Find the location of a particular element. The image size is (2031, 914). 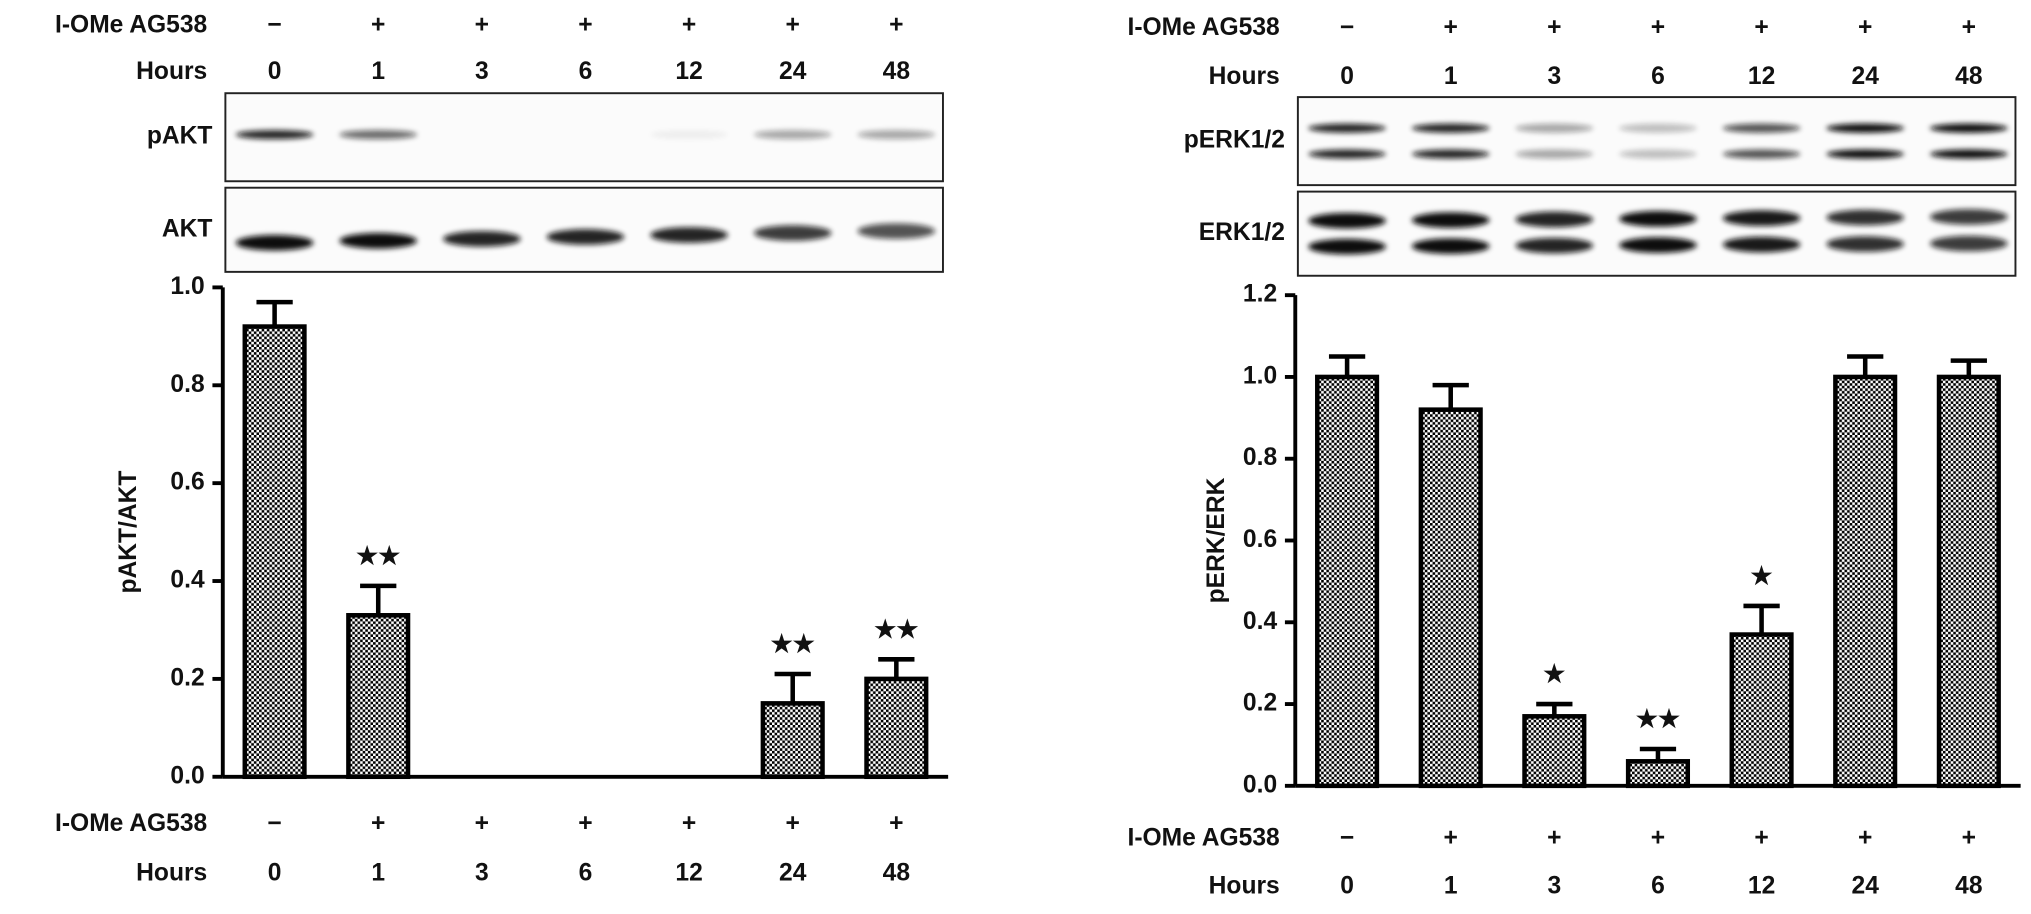

bottom-hours-label: 1 is located at coordinates (378, 872).